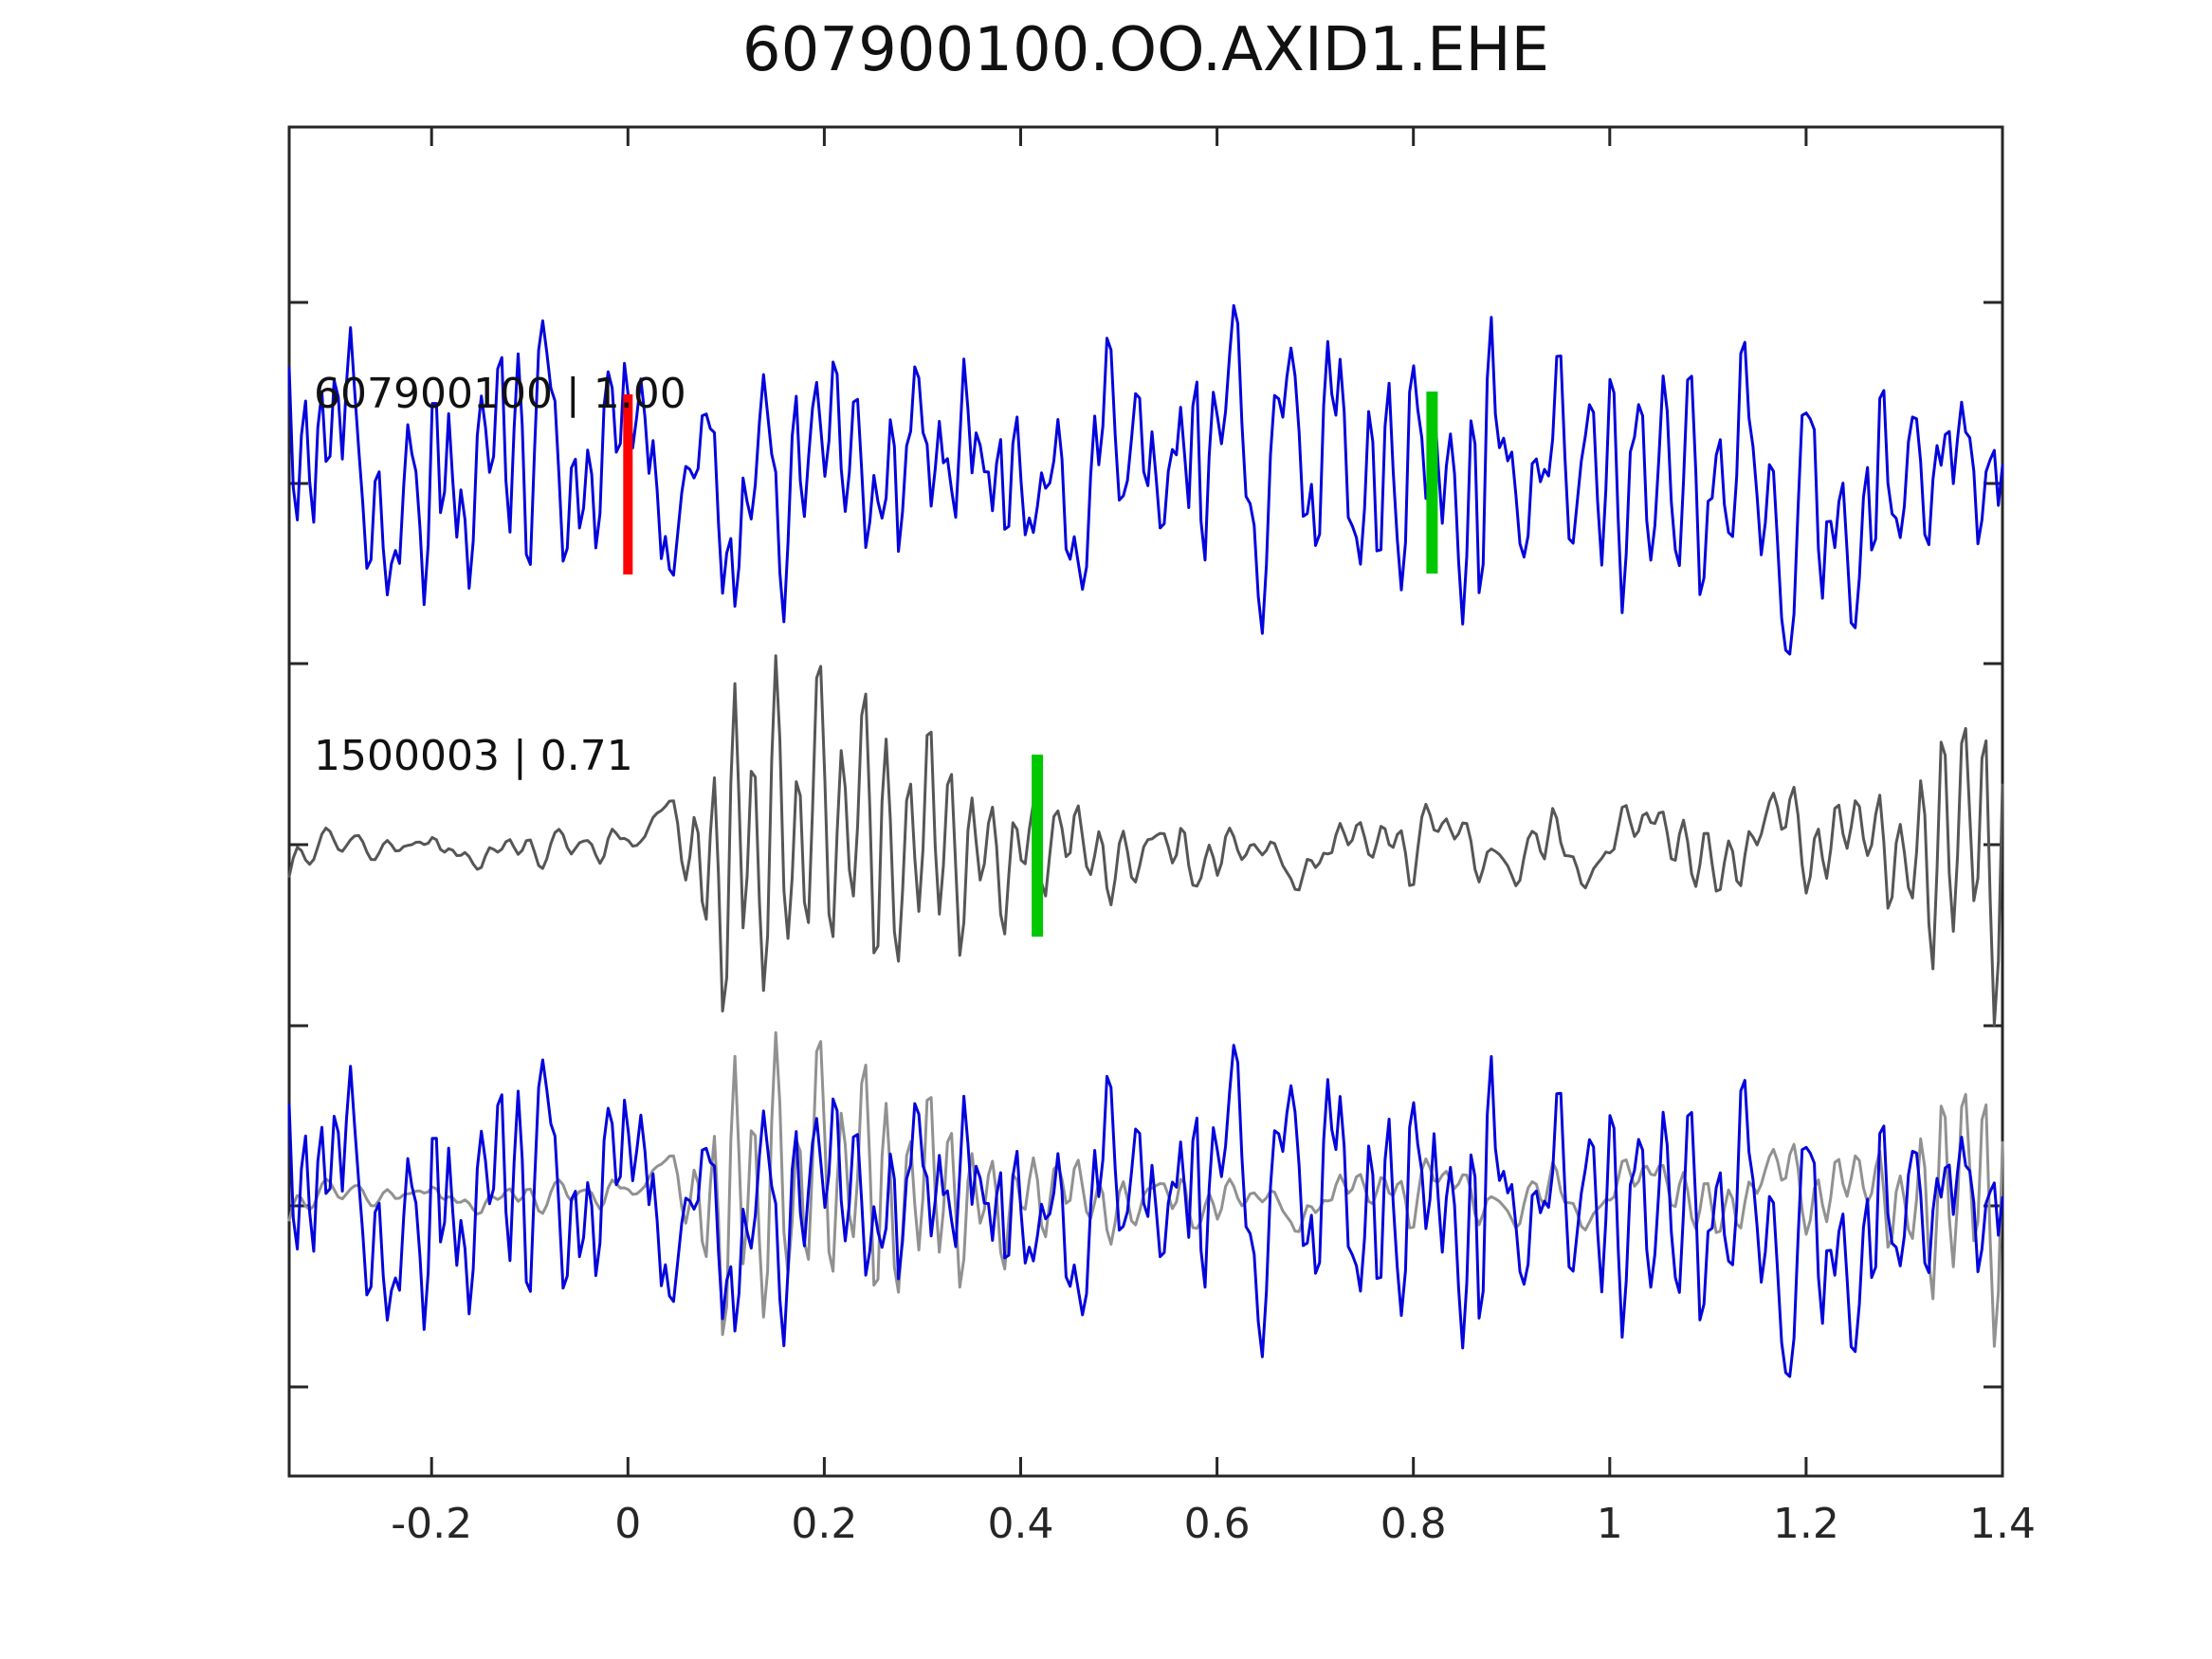  I want to click on x-tick-label: 0.8, so click(1413, 1524).